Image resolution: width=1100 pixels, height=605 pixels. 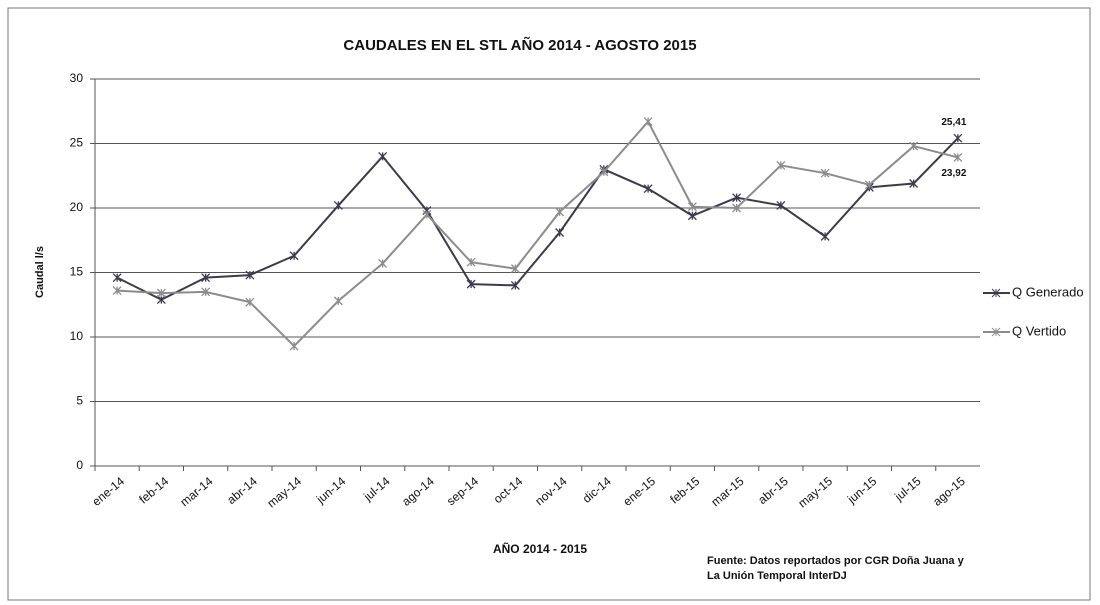 I want to click on legend-label: Q Generado, so click(x=1048, y=291).